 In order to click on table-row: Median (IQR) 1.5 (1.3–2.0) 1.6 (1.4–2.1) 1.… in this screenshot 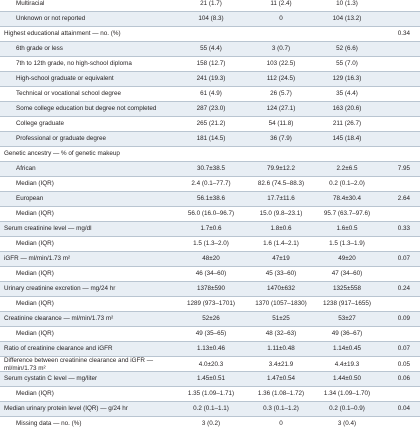, I will do `click(210, 243)`.